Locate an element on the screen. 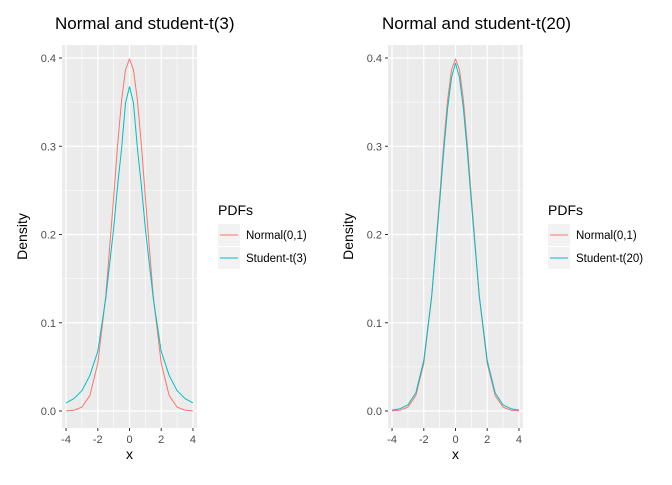  legend-label: Student-t(3) is located at coordinates (276, 259).